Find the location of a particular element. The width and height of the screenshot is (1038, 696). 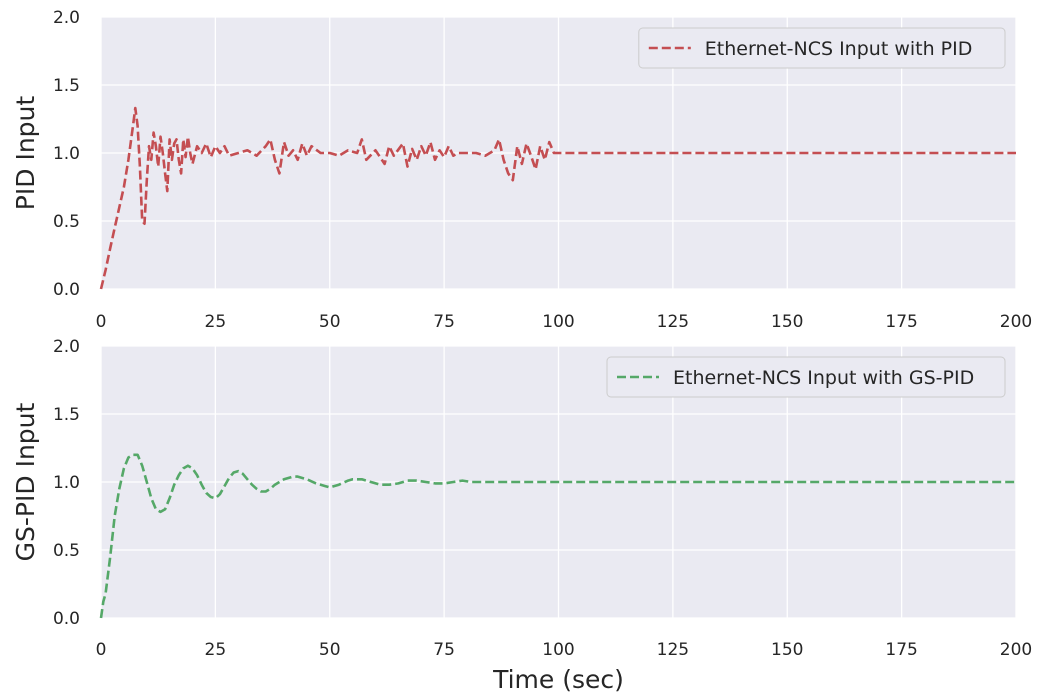

y-axis-label: PID Input is located at coordinates (25, 153).